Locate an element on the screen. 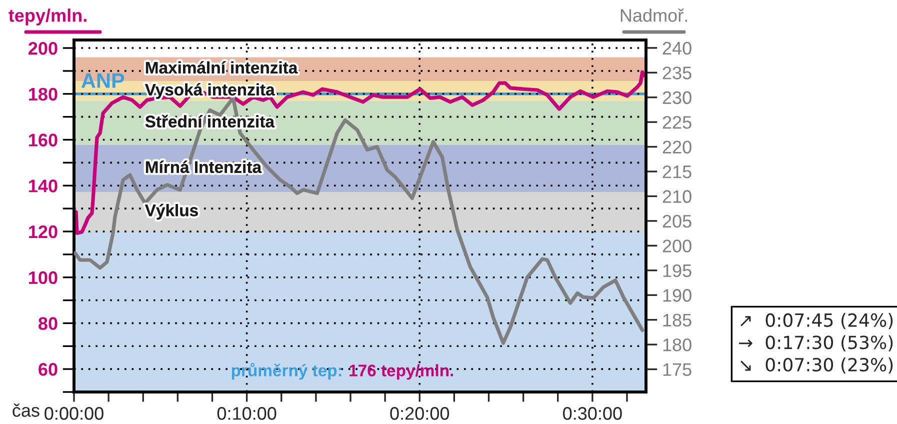 The height and width of the screenshot is (424, 897). y2-tick-label: 200 is located at coordinates (677, 246).